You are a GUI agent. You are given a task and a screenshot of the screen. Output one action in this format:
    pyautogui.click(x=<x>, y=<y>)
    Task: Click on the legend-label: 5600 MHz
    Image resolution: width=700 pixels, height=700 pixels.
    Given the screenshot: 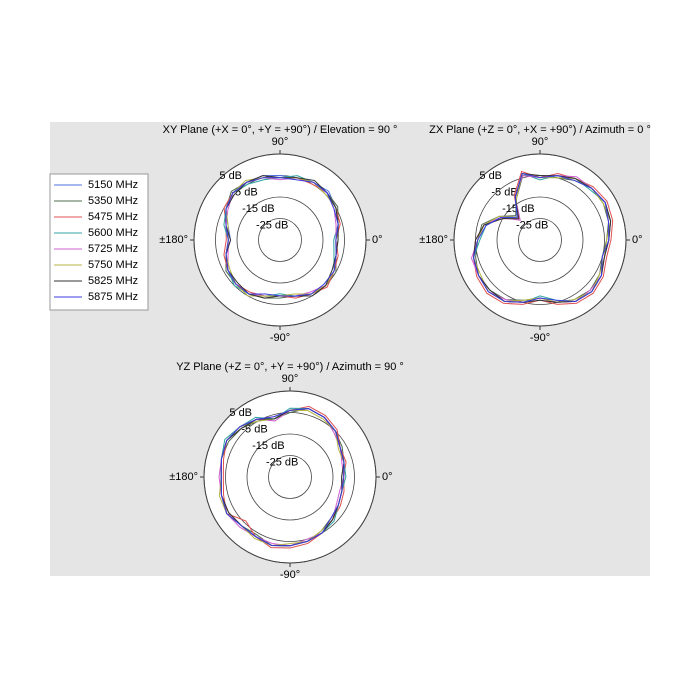 What is the action you would take?
    pyautogui.click(x=113, y=233)
    